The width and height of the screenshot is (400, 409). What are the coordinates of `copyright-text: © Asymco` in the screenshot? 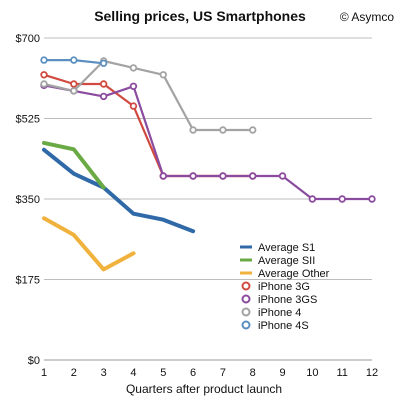 It's located at (366, 17).